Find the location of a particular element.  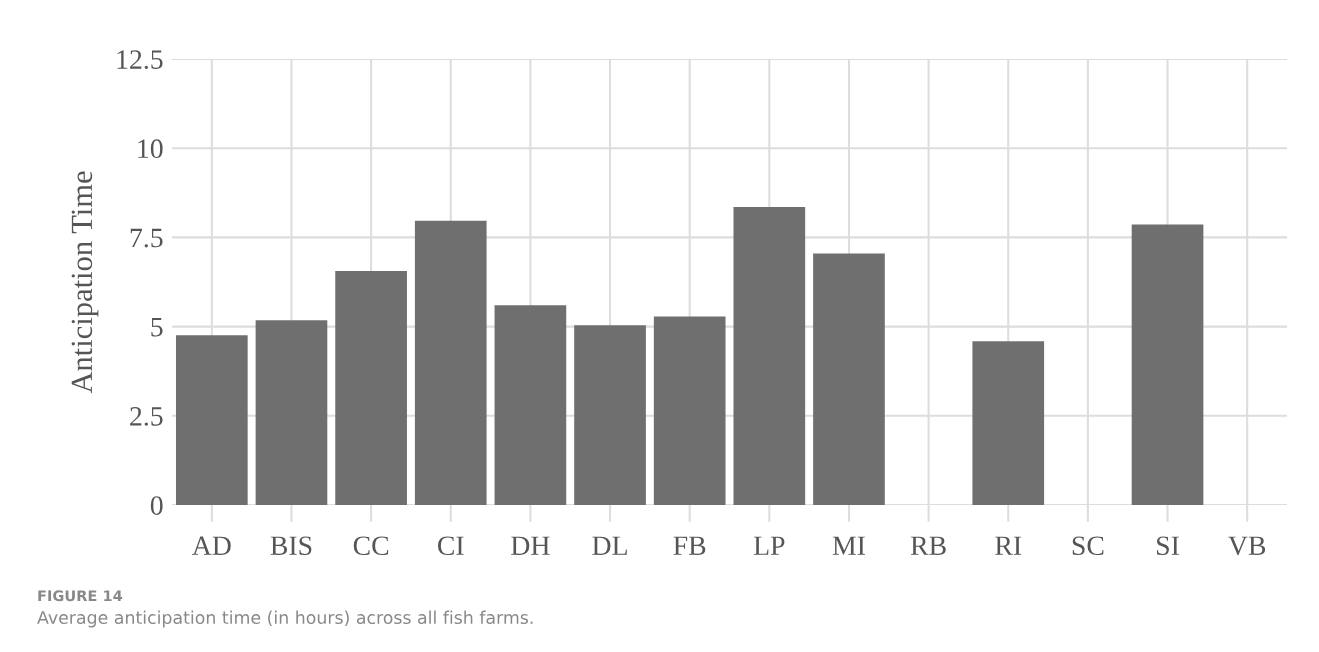

x-tick-label: SI is located at coordinates (1168, 546).